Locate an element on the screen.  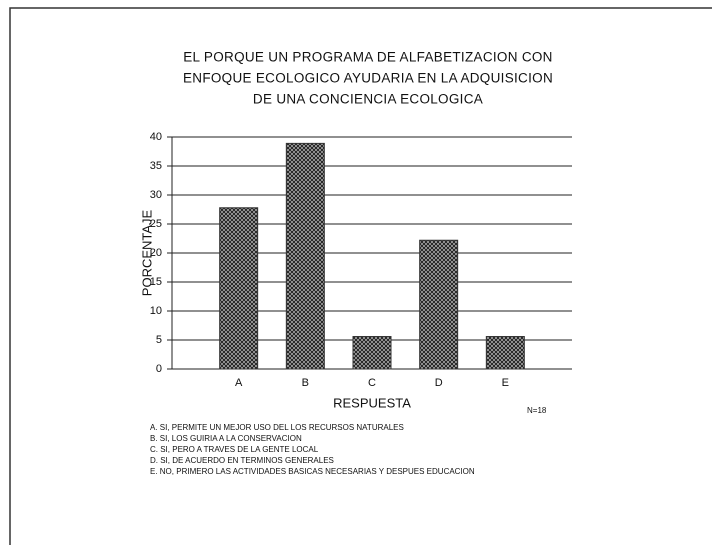
y-tick-label: 5 is located at coordinates (159, 340).